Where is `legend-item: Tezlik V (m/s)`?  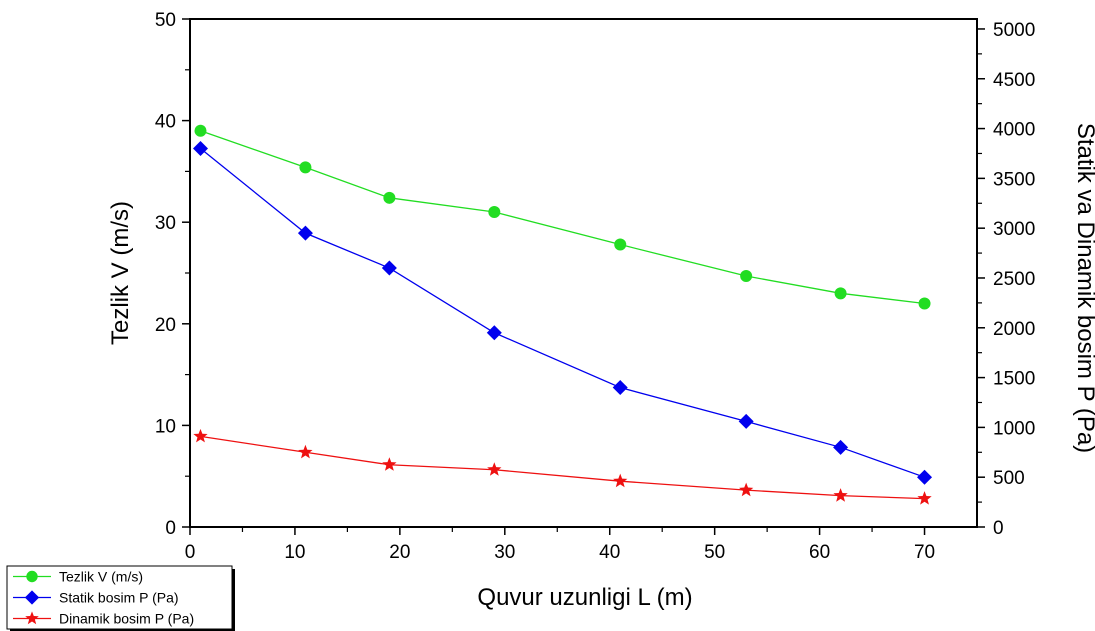
legend-item: Tezlik V (m/s) is located at coordinates (78, 577).